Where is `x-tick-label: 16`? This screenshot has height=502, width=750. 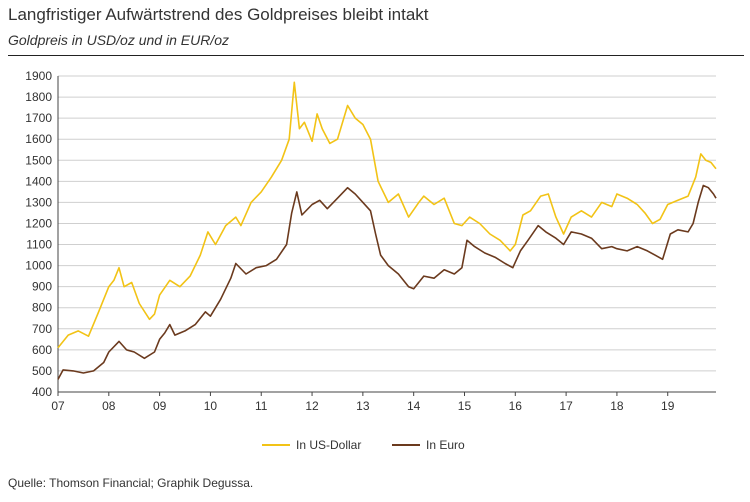
x-tick-label: 16 is located at coordinates (516, 406).